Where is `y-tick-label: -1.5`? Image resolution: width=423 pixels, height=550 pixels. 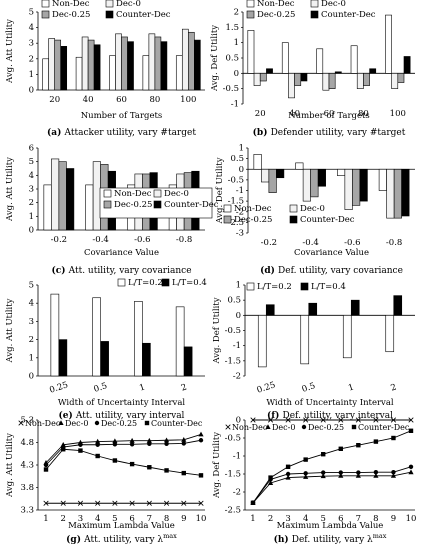
y-tick-label: -1.5 is located at coordinates (233, 475).